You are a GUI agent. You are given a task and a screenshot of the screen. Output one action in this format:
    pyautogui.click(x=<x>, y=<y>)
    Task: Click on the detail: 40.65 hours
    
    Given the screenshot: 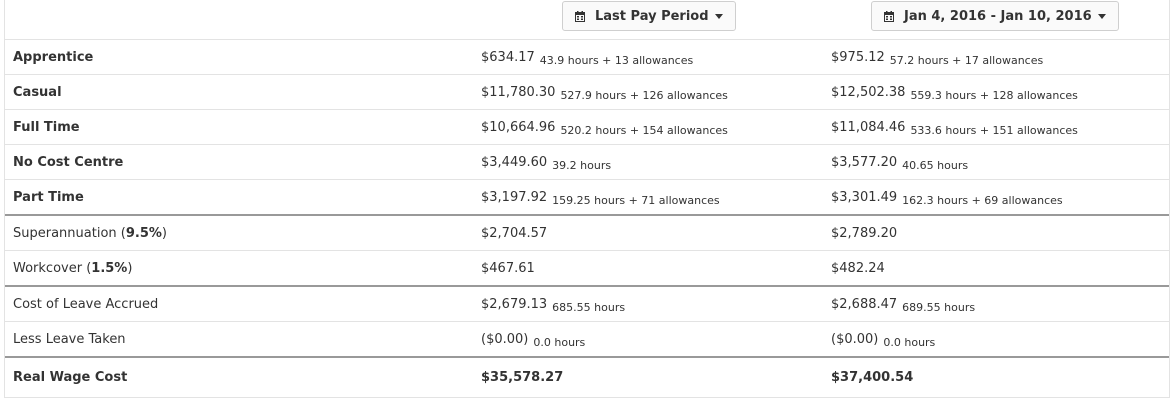 What is the action you would take?
    pyautogui.click(x=935, y=165)
    